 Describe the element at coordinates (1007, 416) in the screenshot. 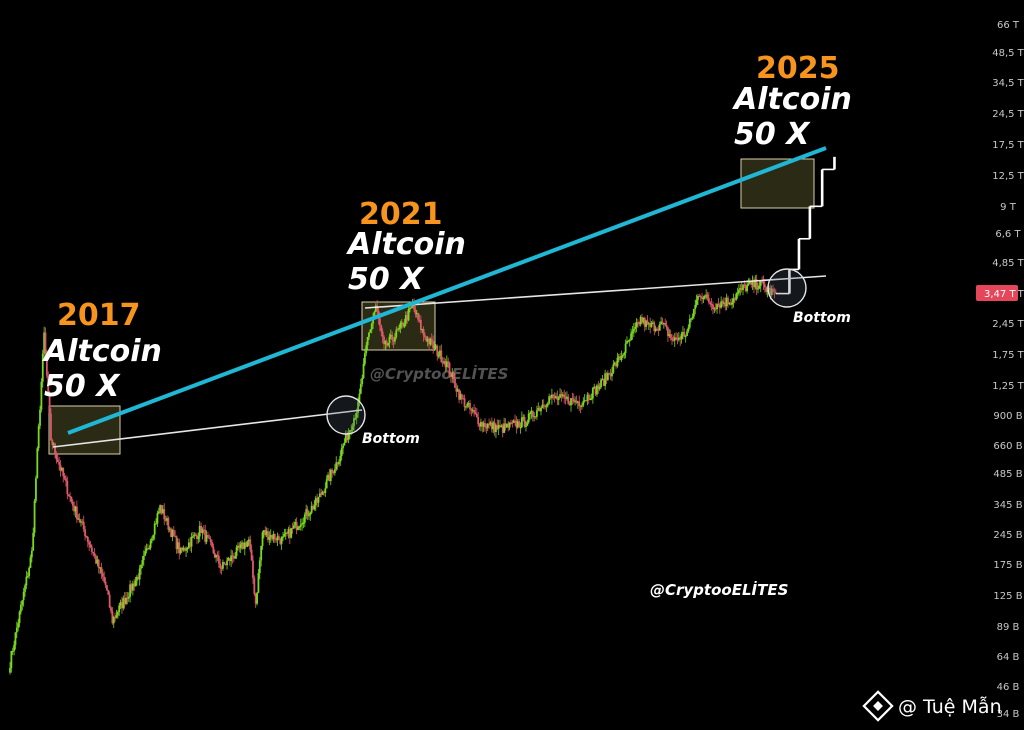

I see `price-axis-tick-label: 900 B` at that location.